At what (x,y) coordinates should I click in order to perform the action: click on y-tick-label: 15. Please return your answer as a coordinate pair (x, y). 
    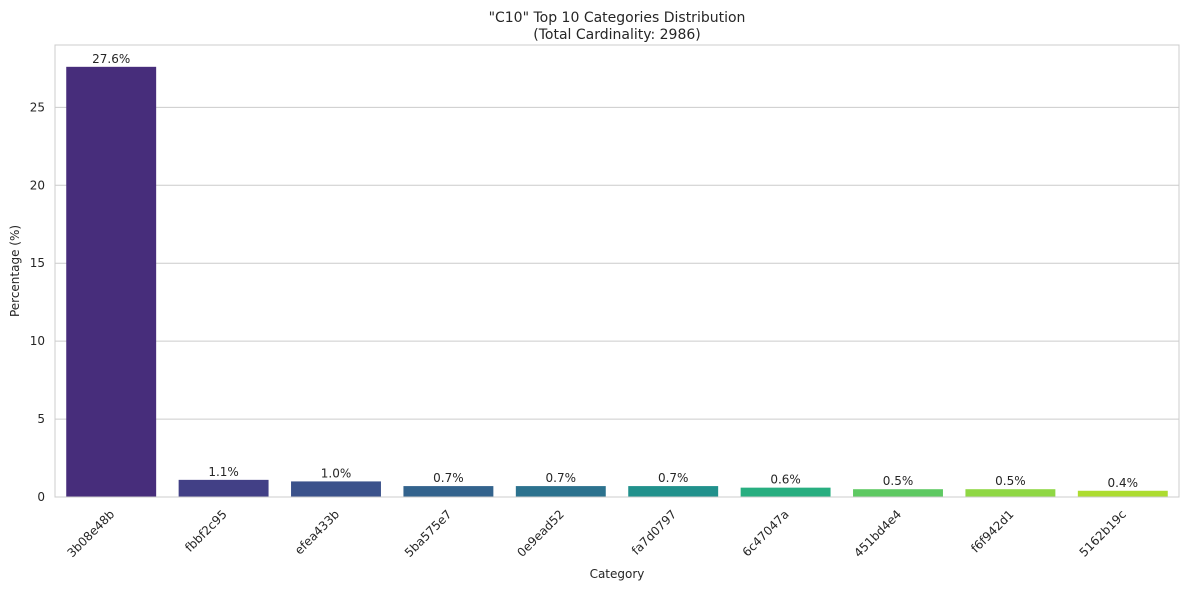
    Looking at the image, I should click on (37, 263).